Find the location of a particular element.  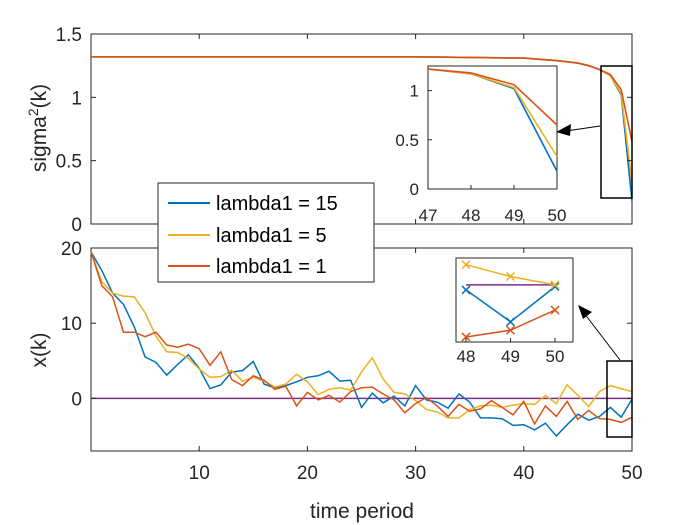

top-inset-plot: 47 48 49 50 0 0.5 1 is located at coordinates (480, 145).